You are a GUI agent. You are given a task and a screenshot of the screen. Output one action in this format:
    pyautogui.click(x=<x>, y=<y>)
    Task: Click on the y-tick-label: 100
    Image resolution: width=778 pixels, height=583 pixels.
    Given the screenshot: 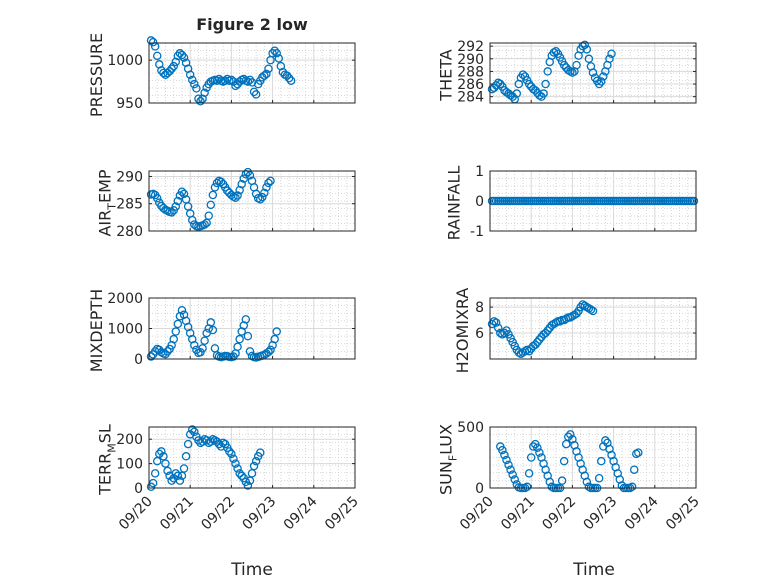 What is the action you would take?
    pyautogui.click(x=129, y=465)
    